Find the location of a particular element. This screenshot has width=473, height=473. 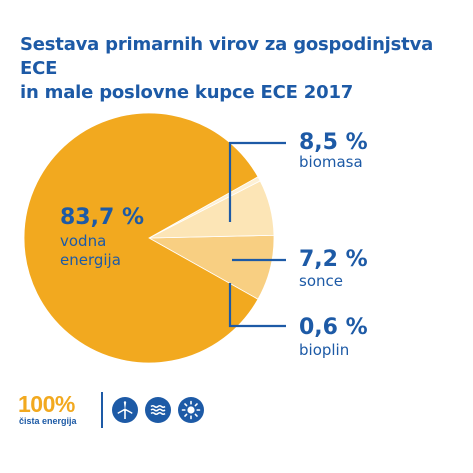

label-biomasa-name: biomasa is located at coordinates (331, 162).